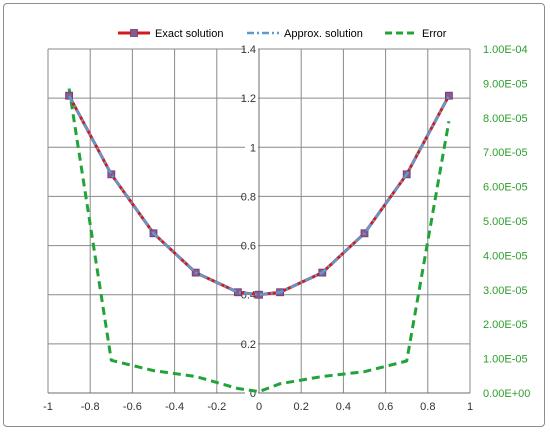  I want to click on y-tick-label: 1.4, so click(248, 50).